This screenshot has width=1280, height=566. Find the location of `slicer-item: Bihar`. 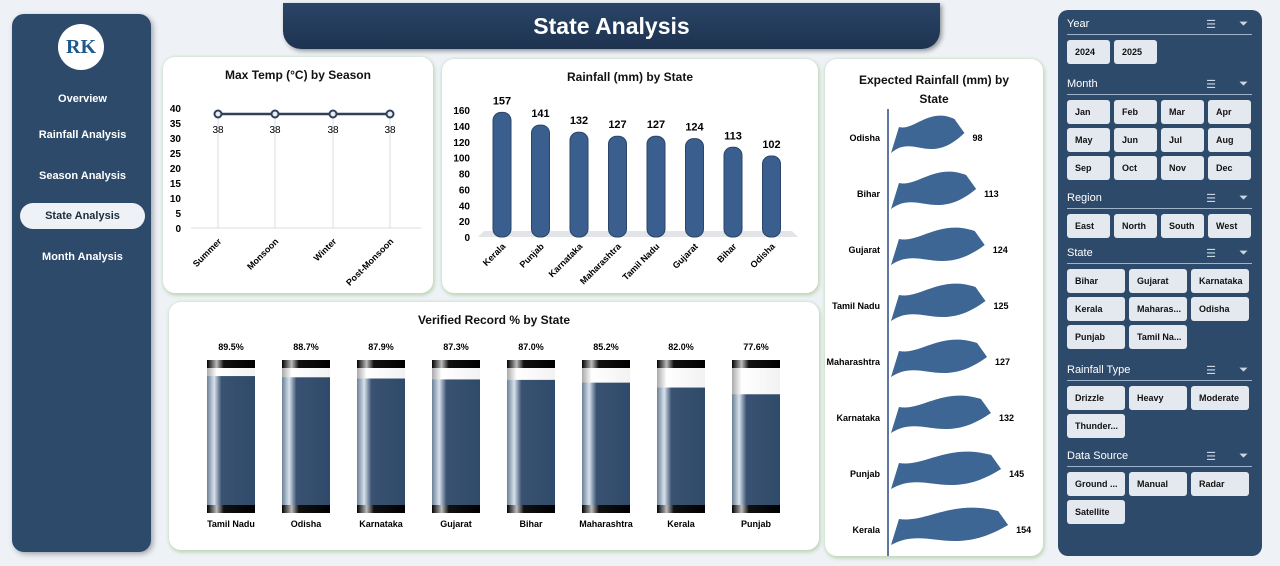

slicer-item: Bihar is located at coordinates (1096, 281).